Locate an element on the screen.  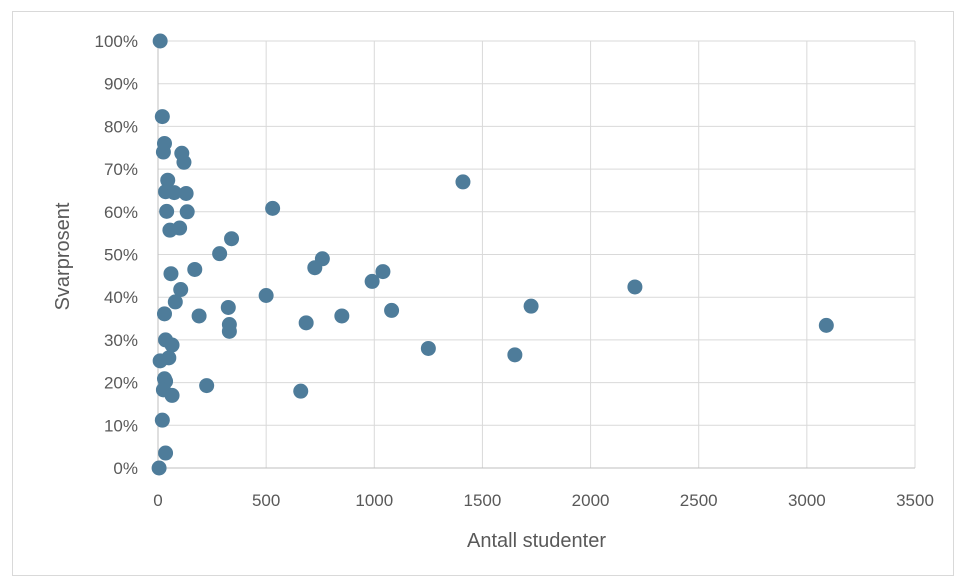
y-tick-label: 10% is located at coordinates (121, 425).